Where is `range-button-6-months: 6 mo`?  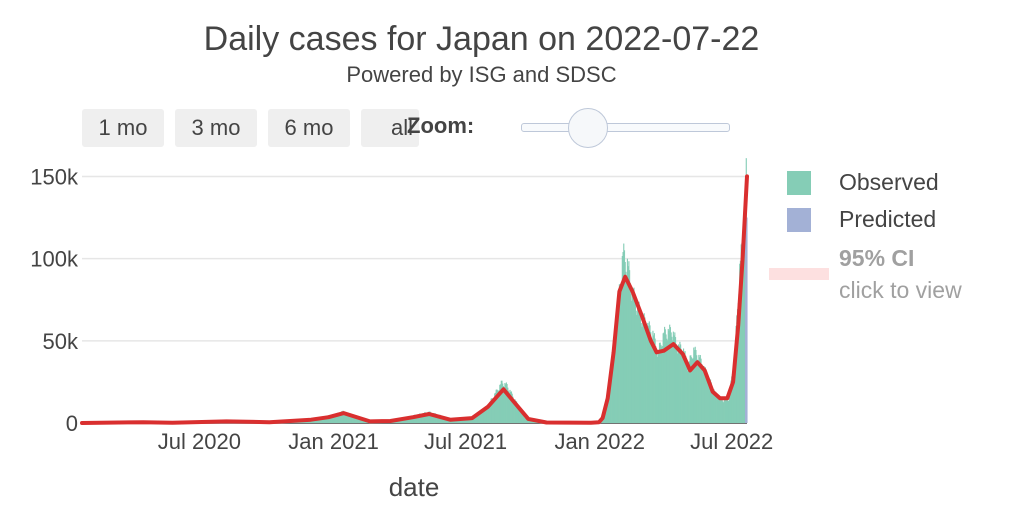 range-button-6-months: 6 mo is located at coordinates (309, 128).